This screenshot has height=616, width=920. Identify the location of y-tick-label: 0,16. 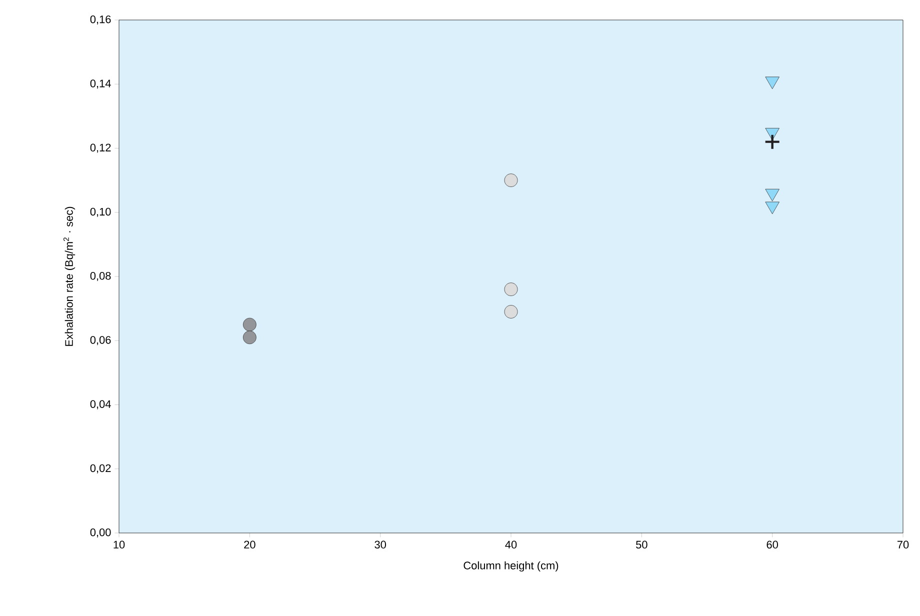
(100, 20).